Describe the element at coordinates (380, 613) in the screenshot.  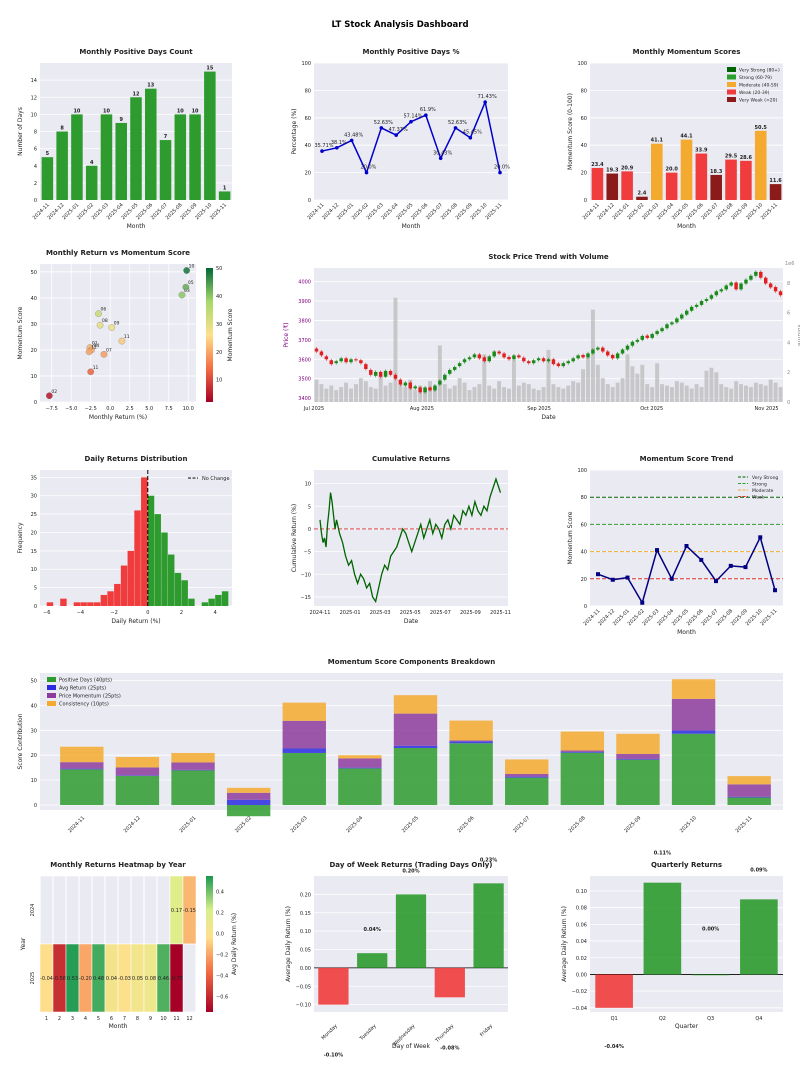
I see `x-tick-label: 2025-03` at that location.